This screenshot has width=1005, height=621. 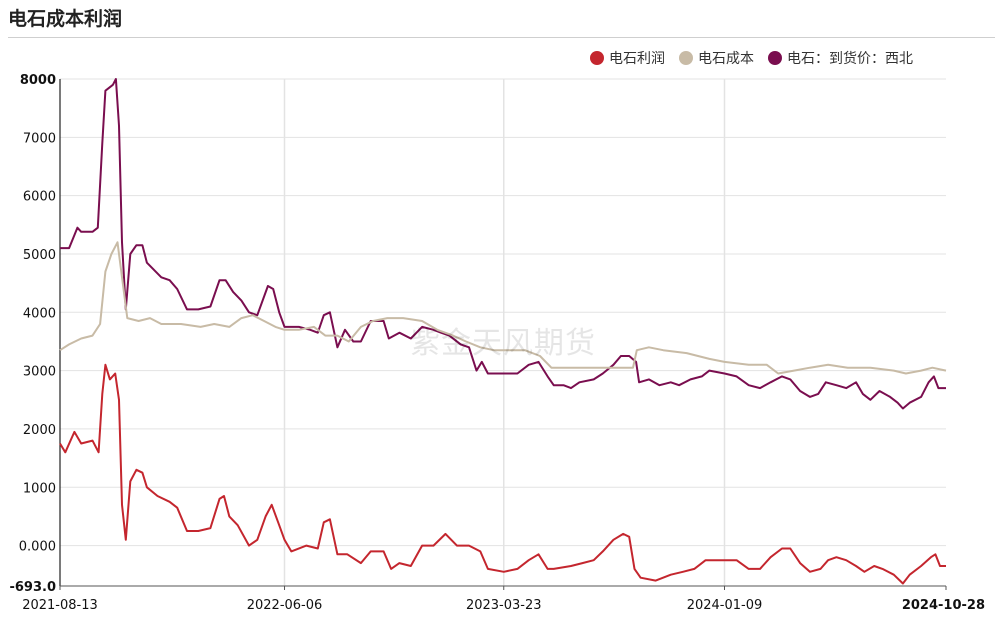 What do you see at coordinates (32, 587) in the screenshot?
I see `y-tick-label: -693.0` at bounding box center [32, 587].